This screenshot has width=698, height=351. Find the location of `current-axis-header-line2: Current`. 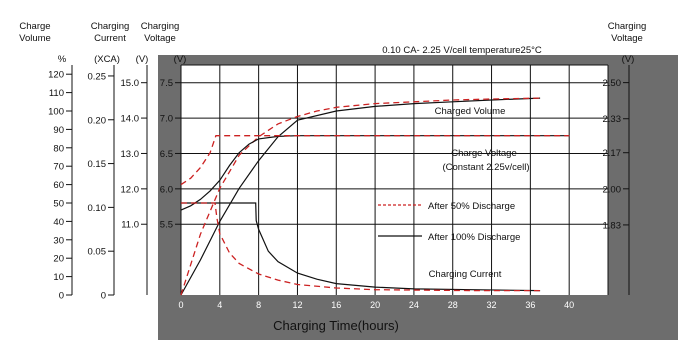

current-axis-header-line2: Current is located at coordinates (110, 38).